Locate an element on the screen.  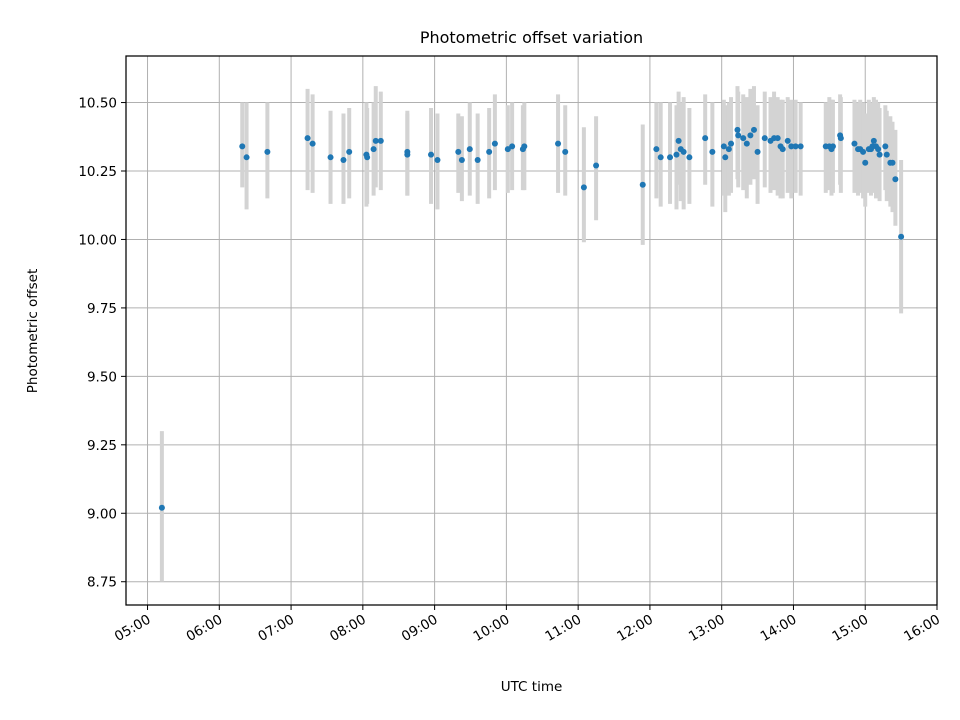
y-tick-label: 9.00 is located at coordinates (102, 514).